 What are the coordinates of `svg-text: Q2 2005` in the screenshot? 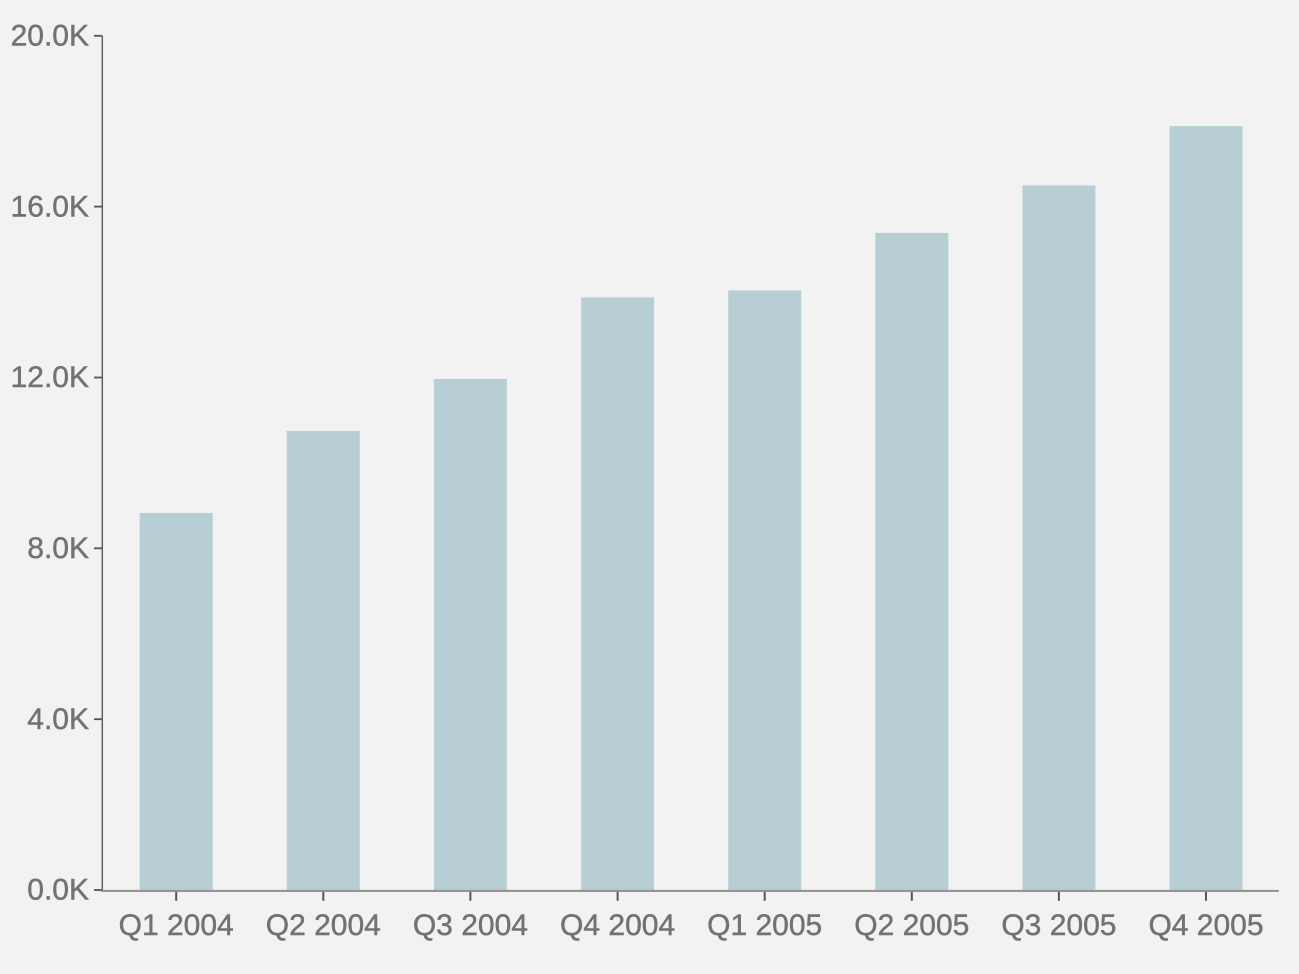 It's located at (911, 925).